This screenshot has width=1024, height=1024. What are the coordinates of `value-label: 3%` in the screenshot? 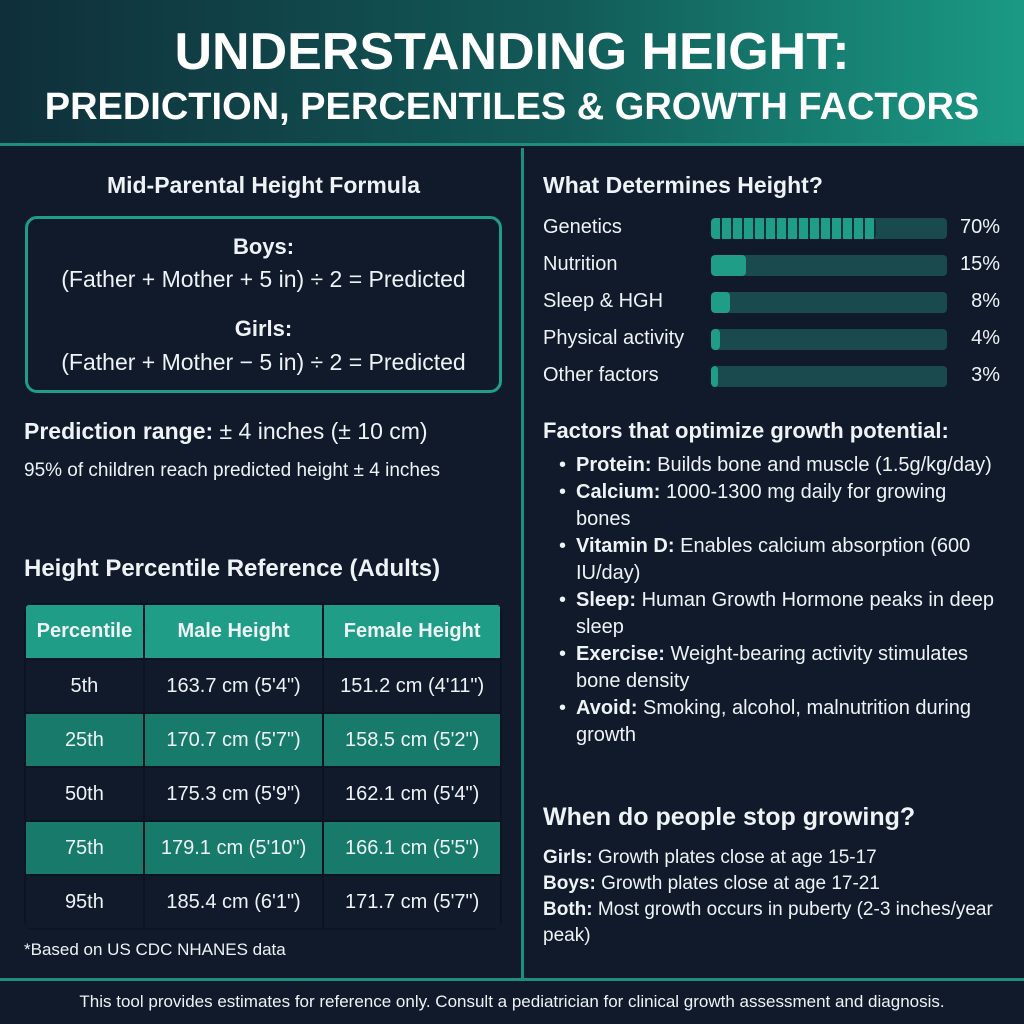 It's located at (985, 375).